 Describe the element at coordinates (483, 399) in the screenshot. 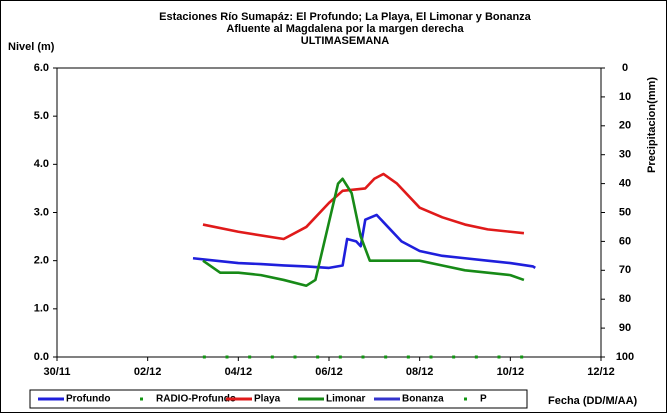

I see `legend-label: P` at that location.